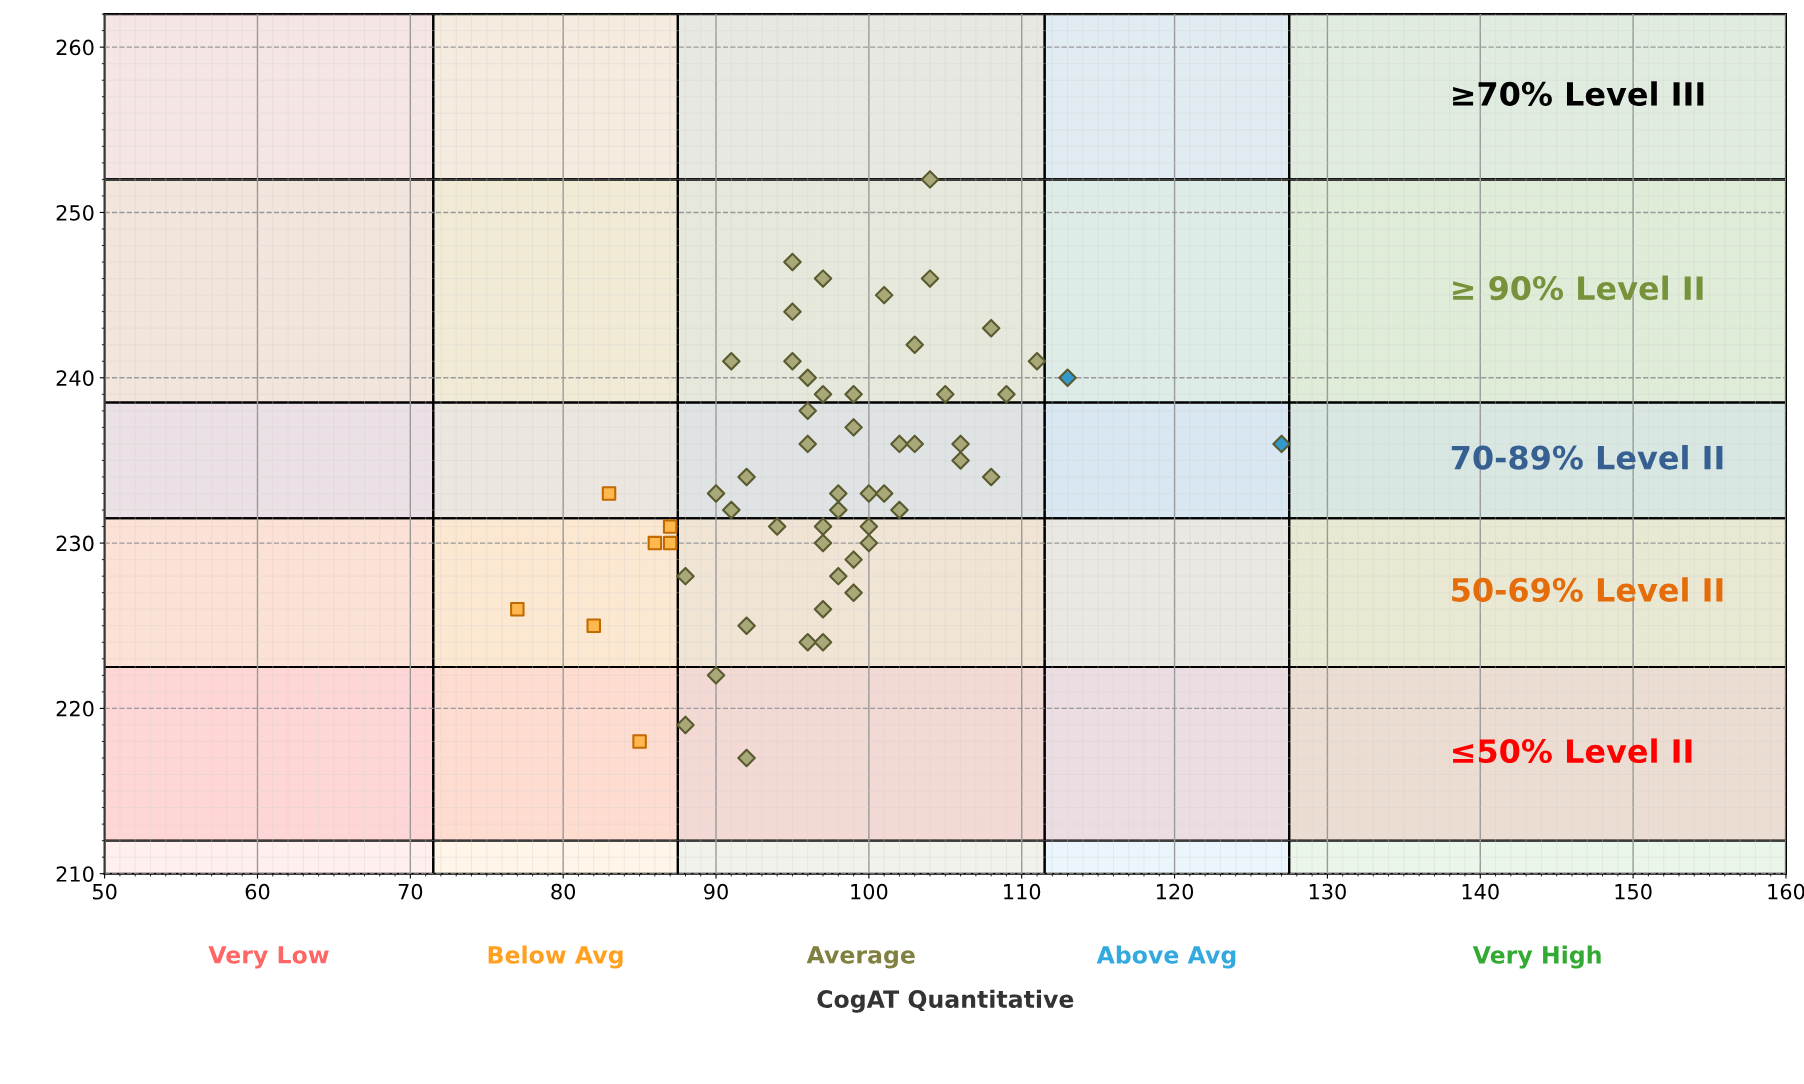 Image resolution: width=1804 pixels, height=1084 pixels. What do you see at coordinates (268, 957) in the screenshot?
I see `band-label: Very Low` at bounding box center [268, 957].